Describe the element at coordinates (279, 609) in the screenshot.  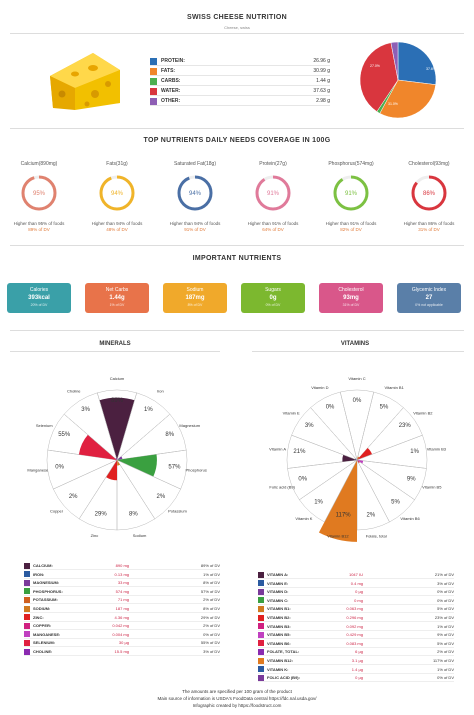
I see `row-name: VITAMIN B1:` at that location.